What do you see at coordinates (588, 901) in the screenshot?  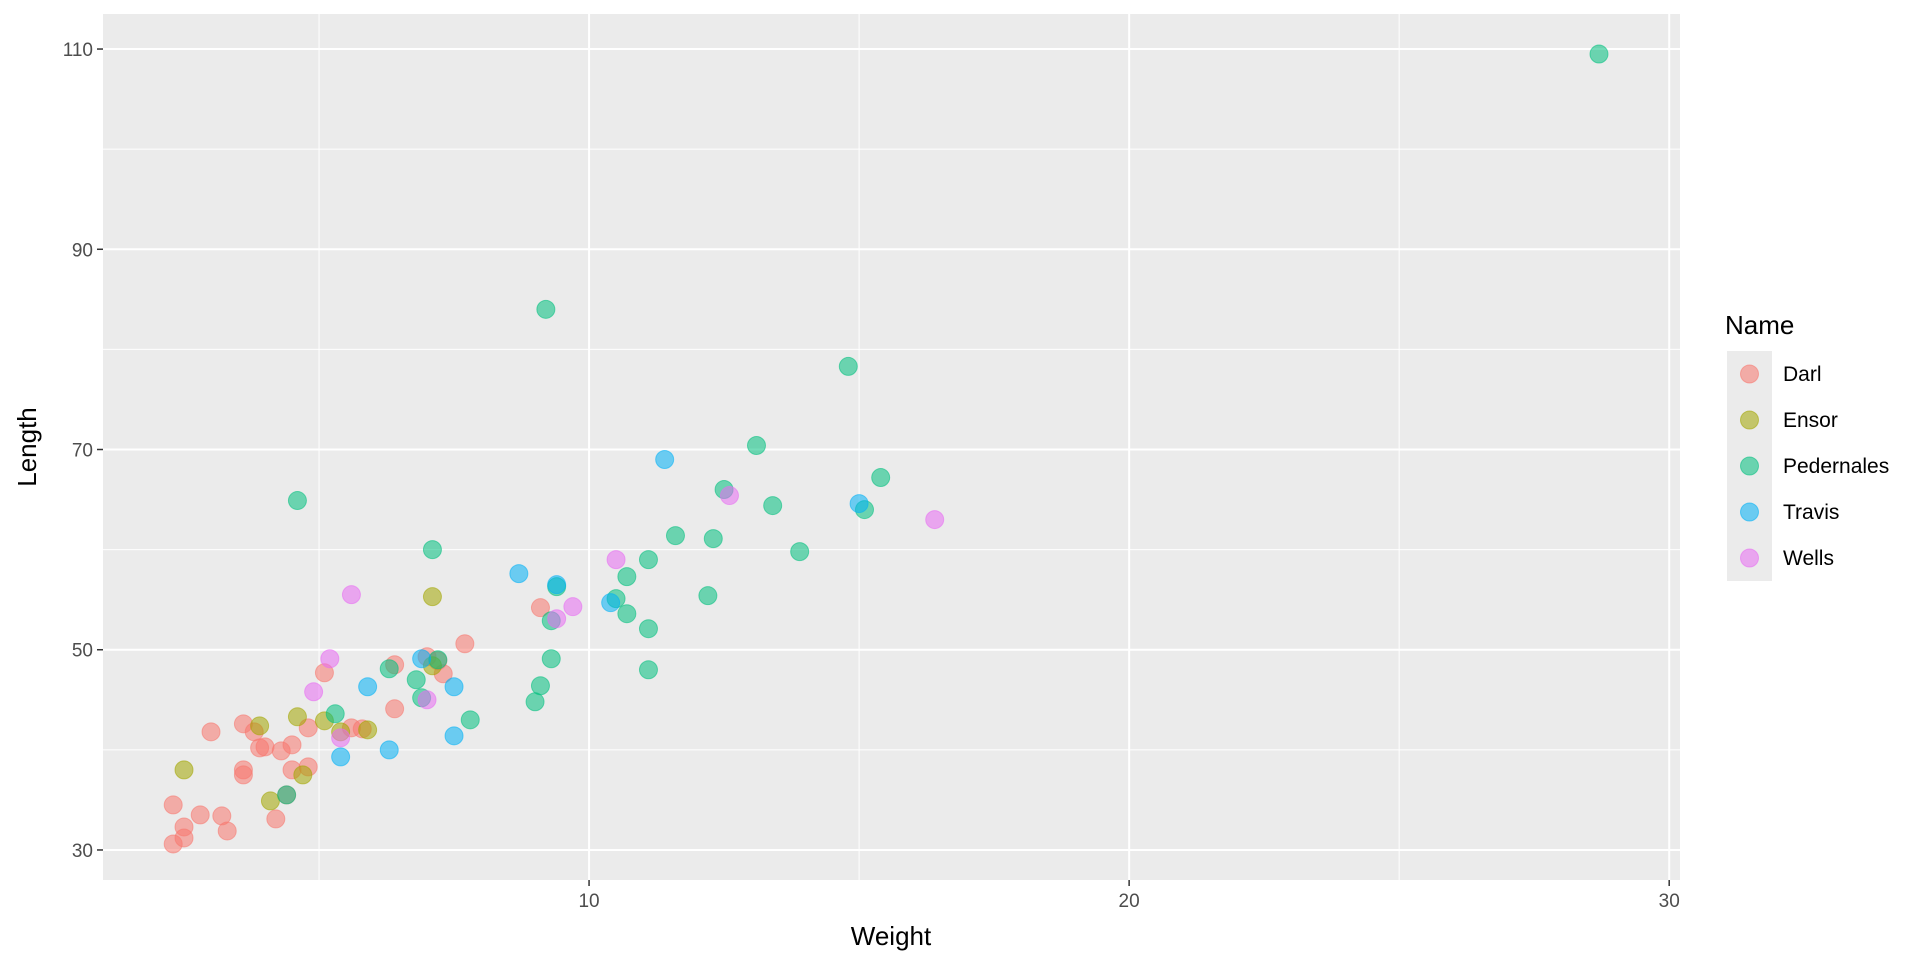 I see `x-tick-label: 10` at bounding box center [588, 901].